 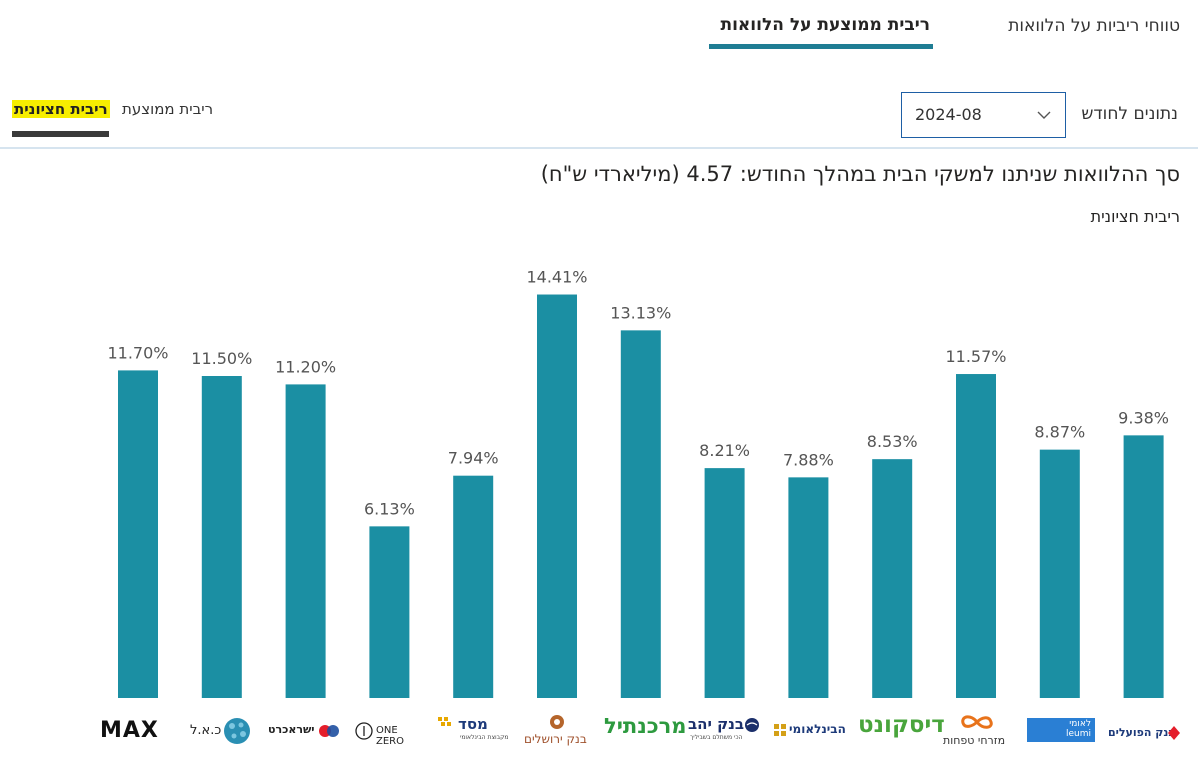 What do you see at coordinates (1129, 114) in the screenshot?
I see `month-filter-label: נתונים לחודש` at bounding box center [1129, 114].